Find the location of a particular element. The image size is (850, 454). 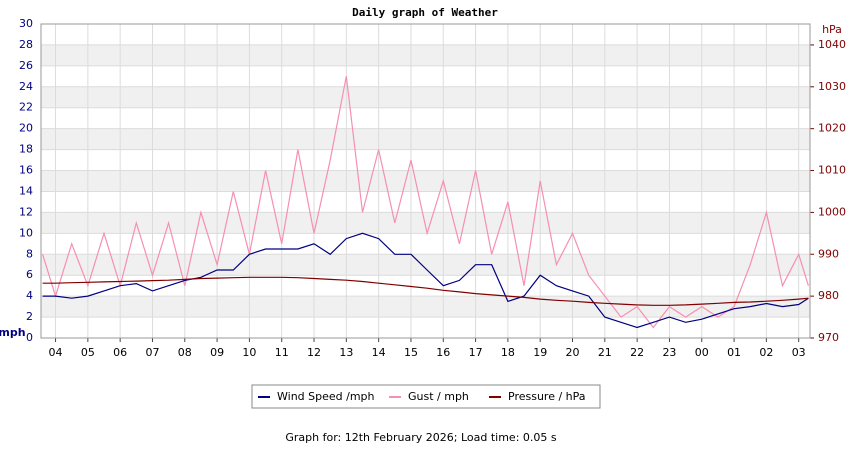

x-tick-label: 22 is located at coordinates (637, 352).